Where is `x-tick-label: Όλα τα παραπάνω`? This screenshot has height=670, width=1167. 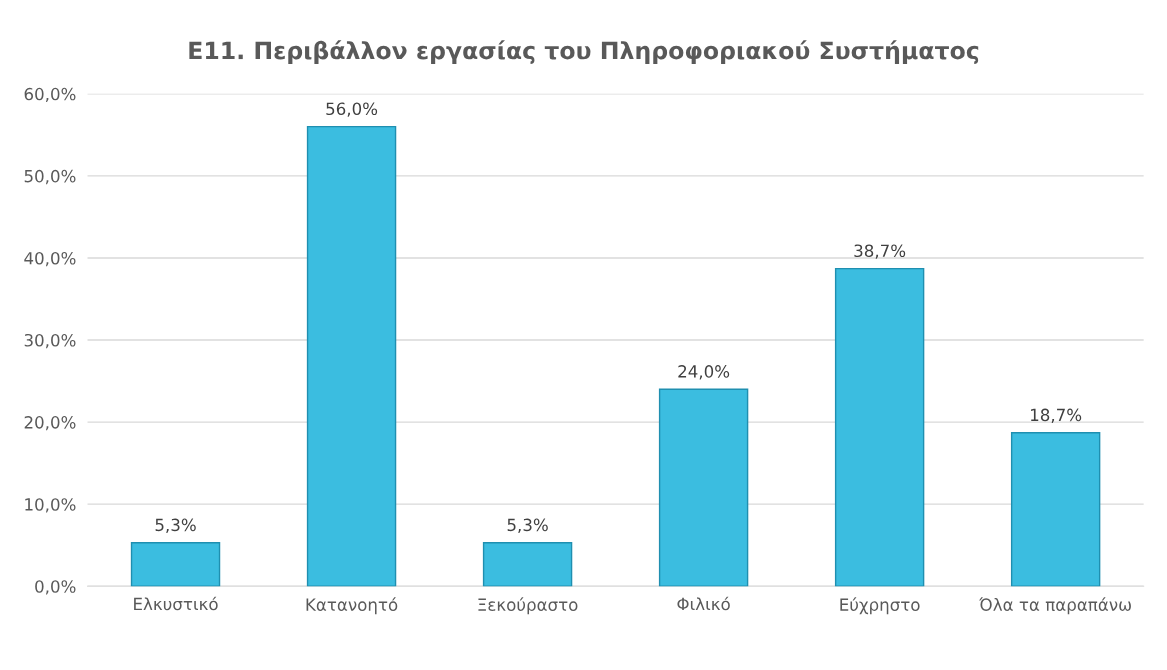 x-tick-label: Όλα τα παραπάνω is located at coordinates (1055, 606).